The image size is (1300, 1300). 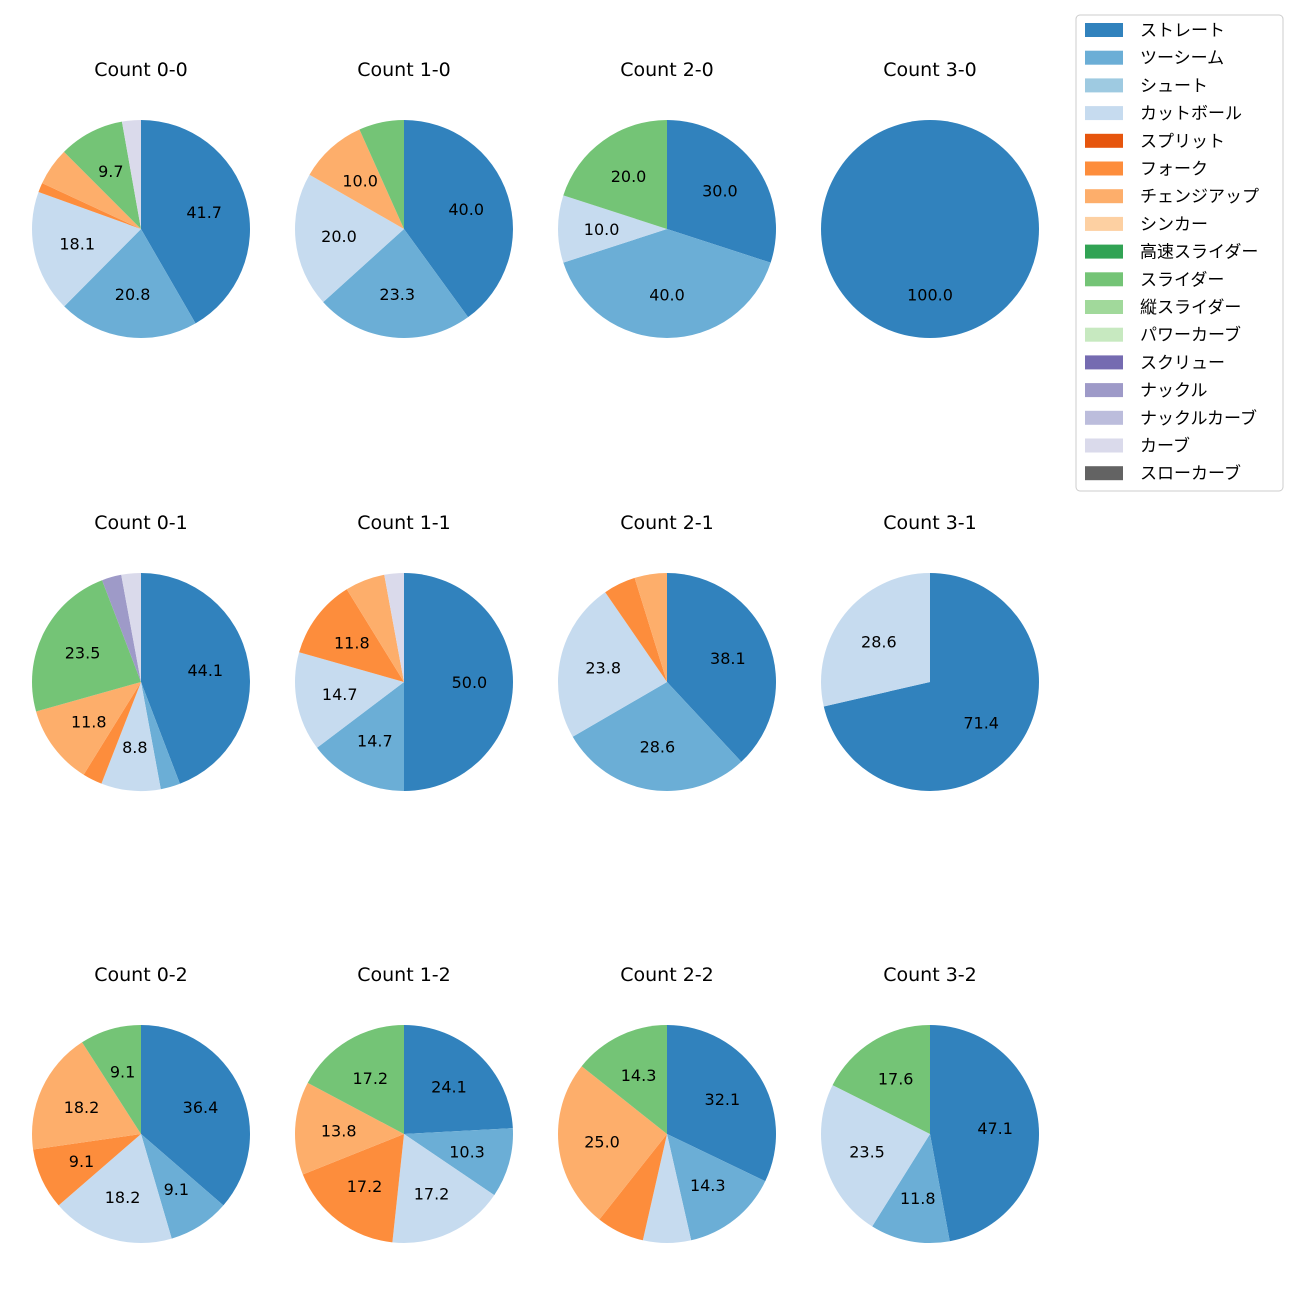 I want to click on pie-count-3-1: Count 3-1 71.4 28.6, so click(x=930, y=651).